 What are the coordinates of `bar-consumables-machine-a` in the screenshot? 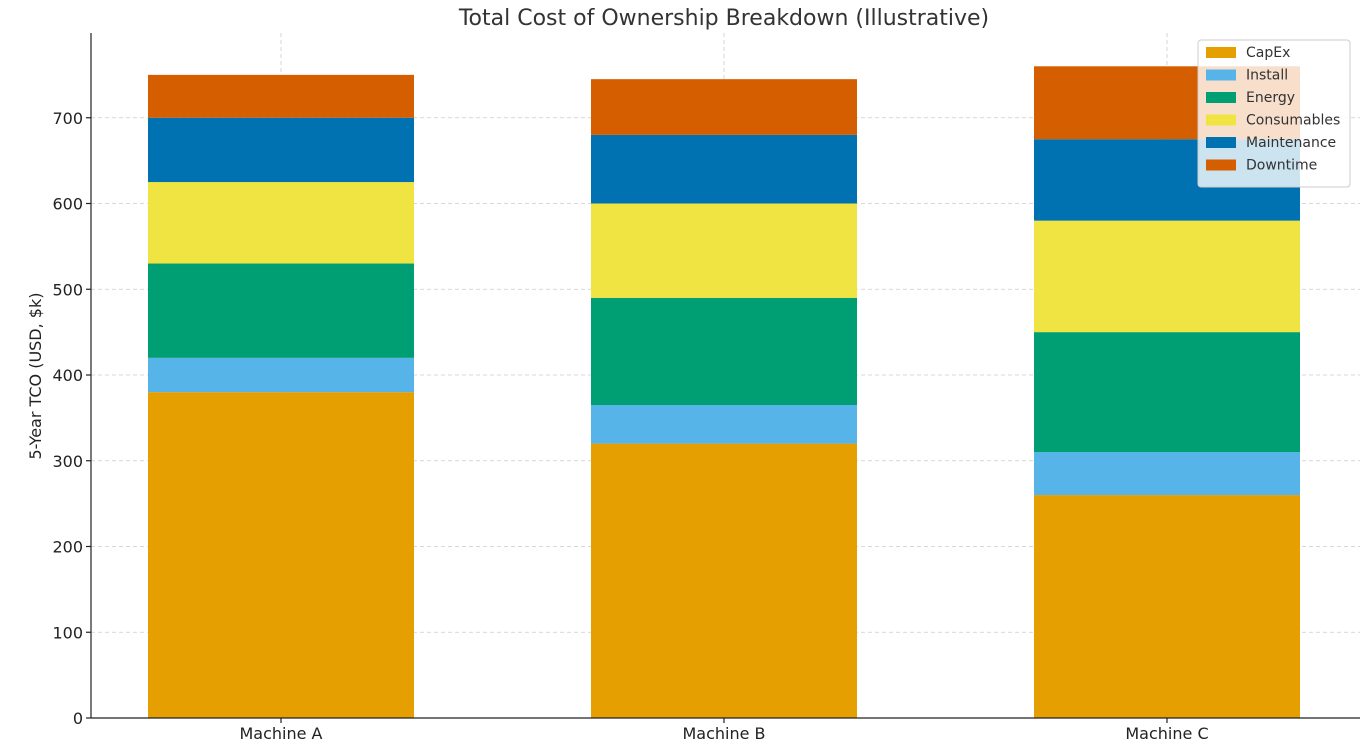 It's located at (281, 223).